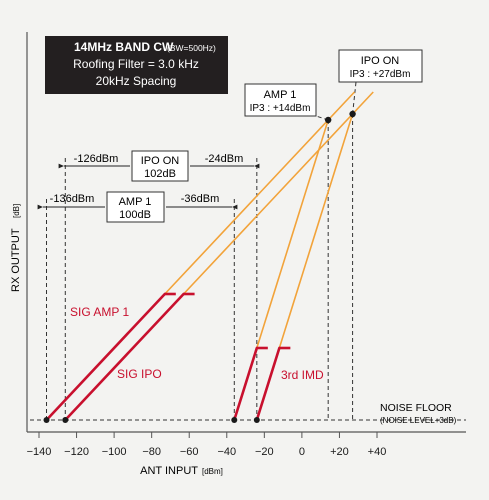 The height and width of the screenshot is (500, 489). What do you see at coordinates (191, 48) in the screenshot?
I see `title-bandwidth: (BW=500Hz)` at bounding box center [191, 48].